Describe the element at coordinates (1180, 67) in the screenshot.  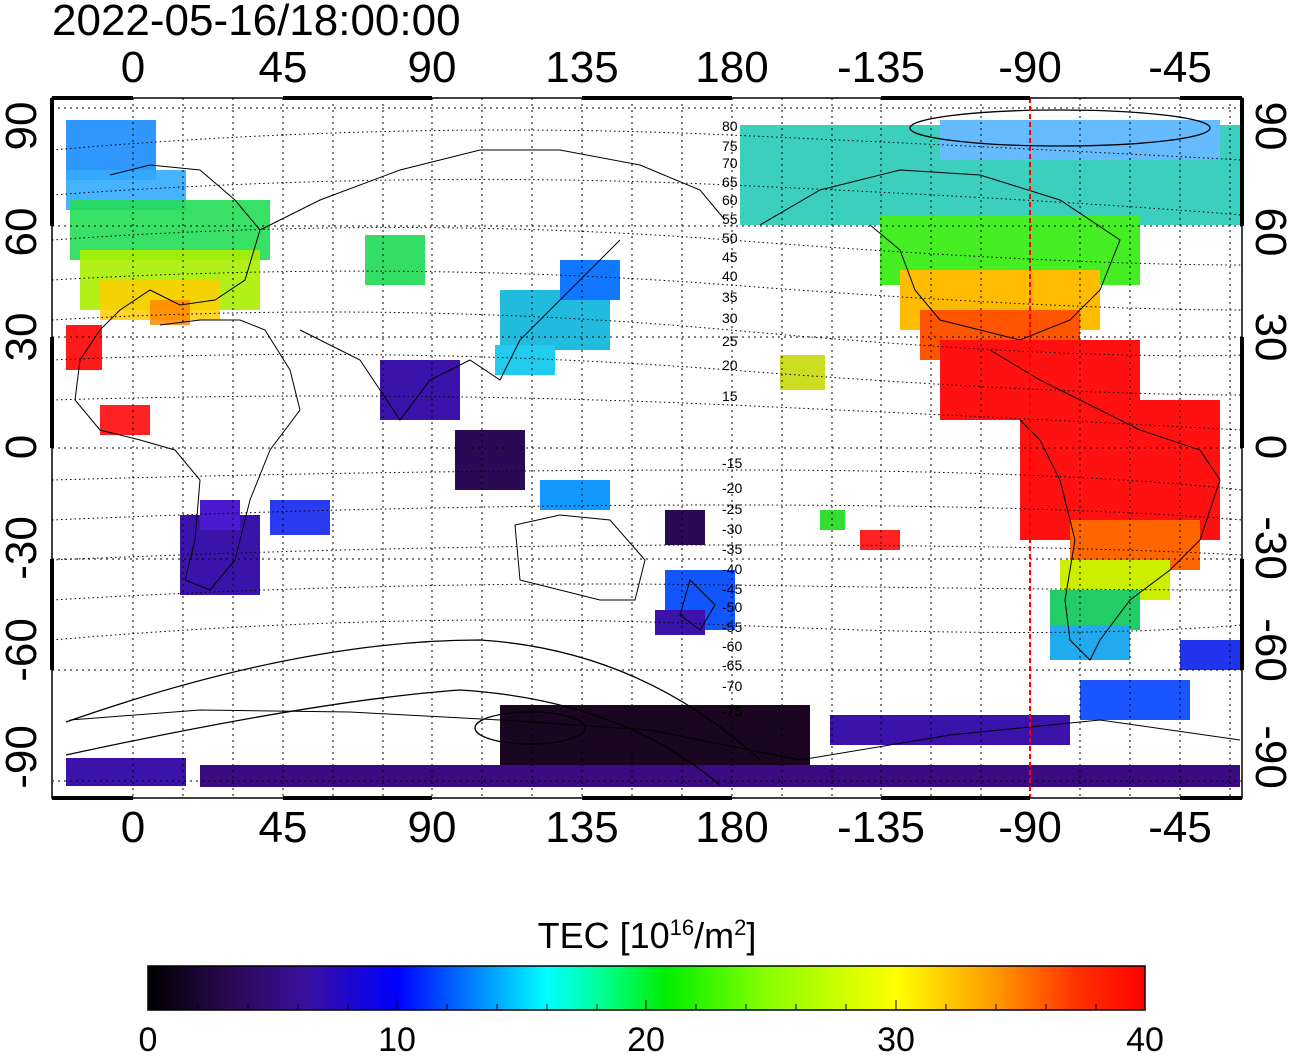
I see `top-lon-tick: -45` at that location.